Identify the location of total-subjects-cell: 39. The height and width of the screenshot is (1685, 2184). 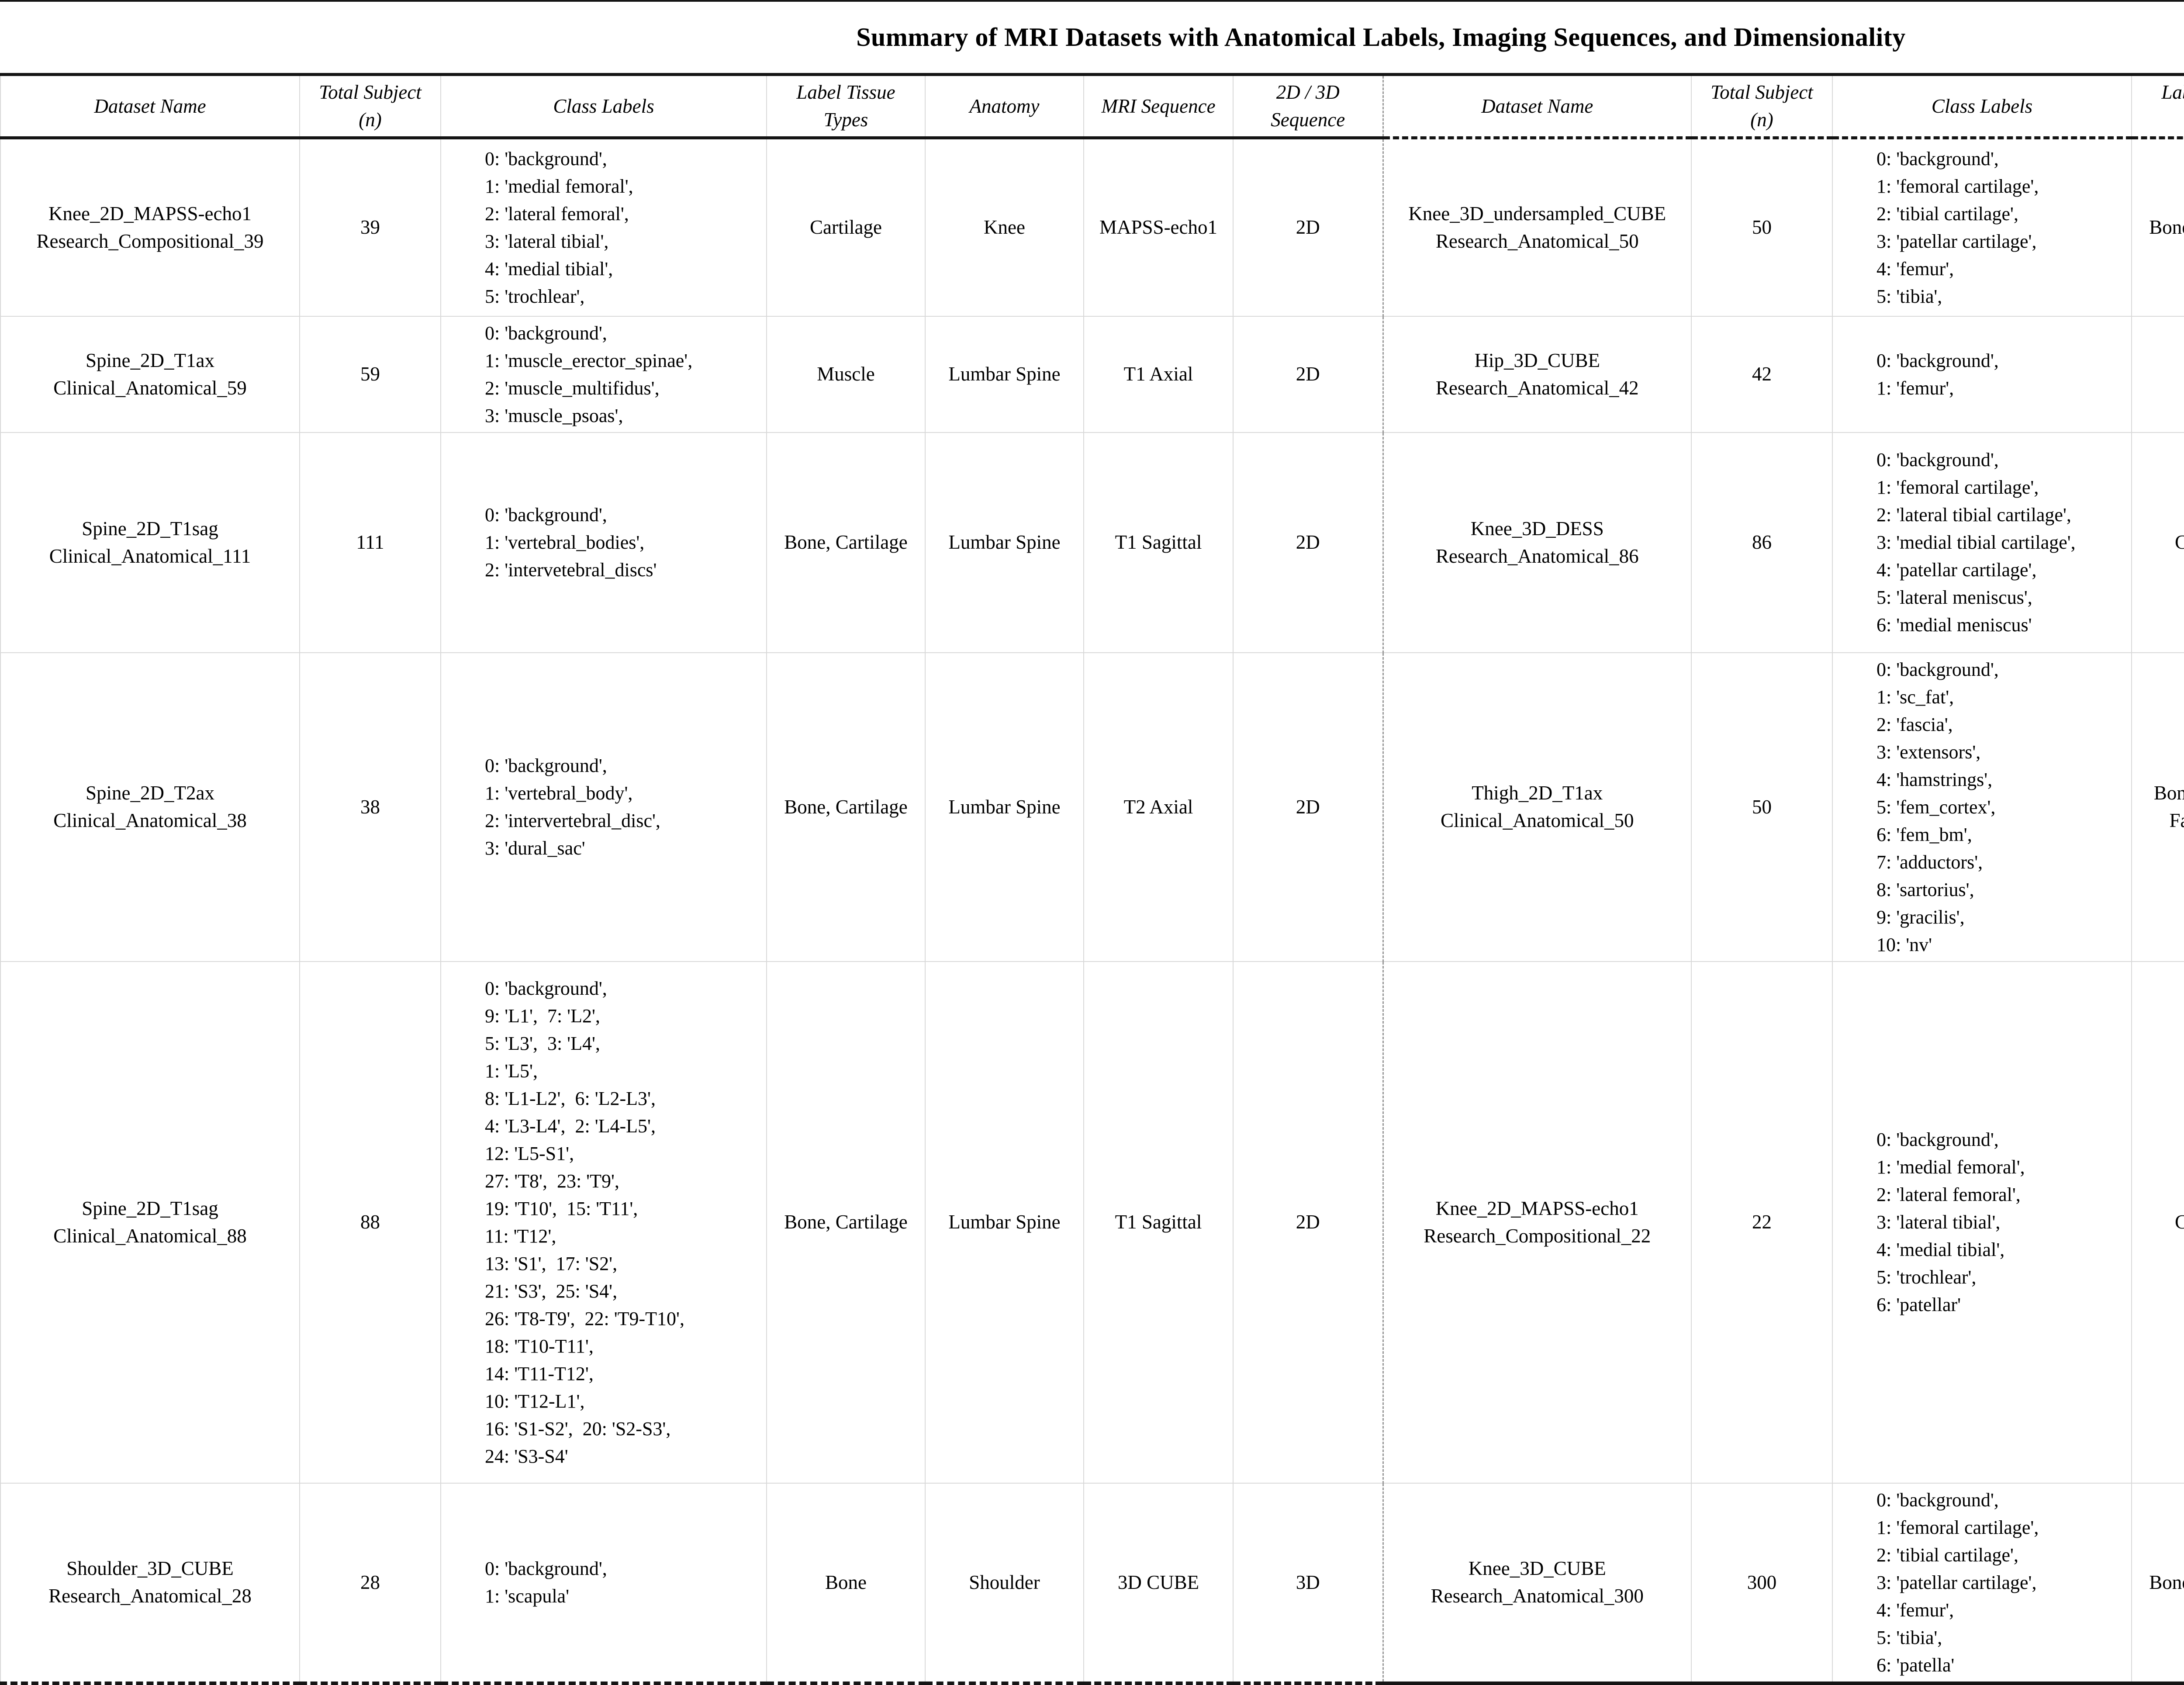
(370, 227).